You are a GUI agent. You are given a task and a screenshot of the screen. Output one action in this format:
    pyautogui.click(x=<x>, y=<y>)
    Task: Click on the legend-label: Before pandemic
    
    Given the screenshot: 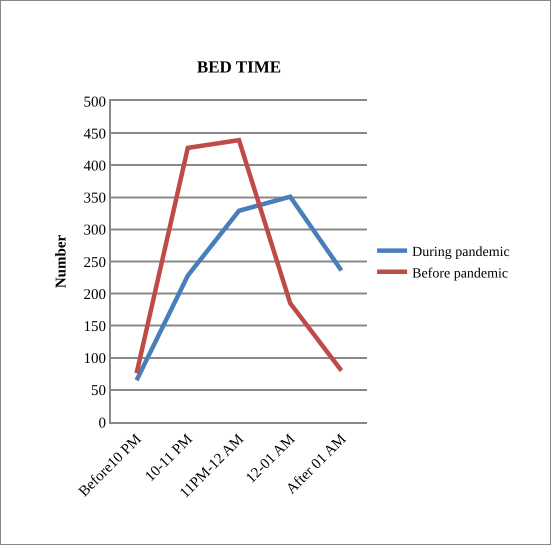 What is the action you would take?
    pyautogui.click(x=460, y=274)
    